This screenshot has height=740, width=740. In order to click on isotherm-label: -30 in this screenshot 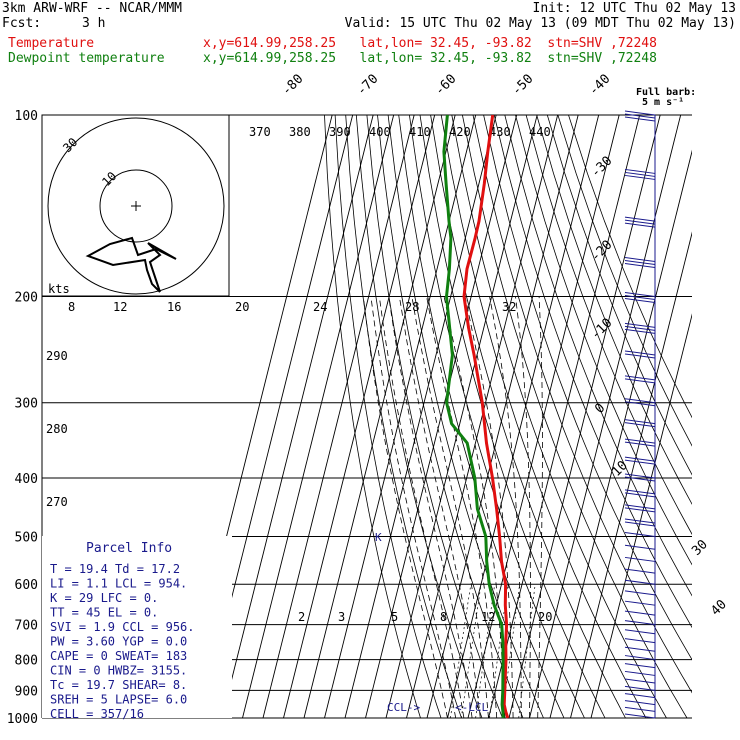, I will do `click(601, 167)`.